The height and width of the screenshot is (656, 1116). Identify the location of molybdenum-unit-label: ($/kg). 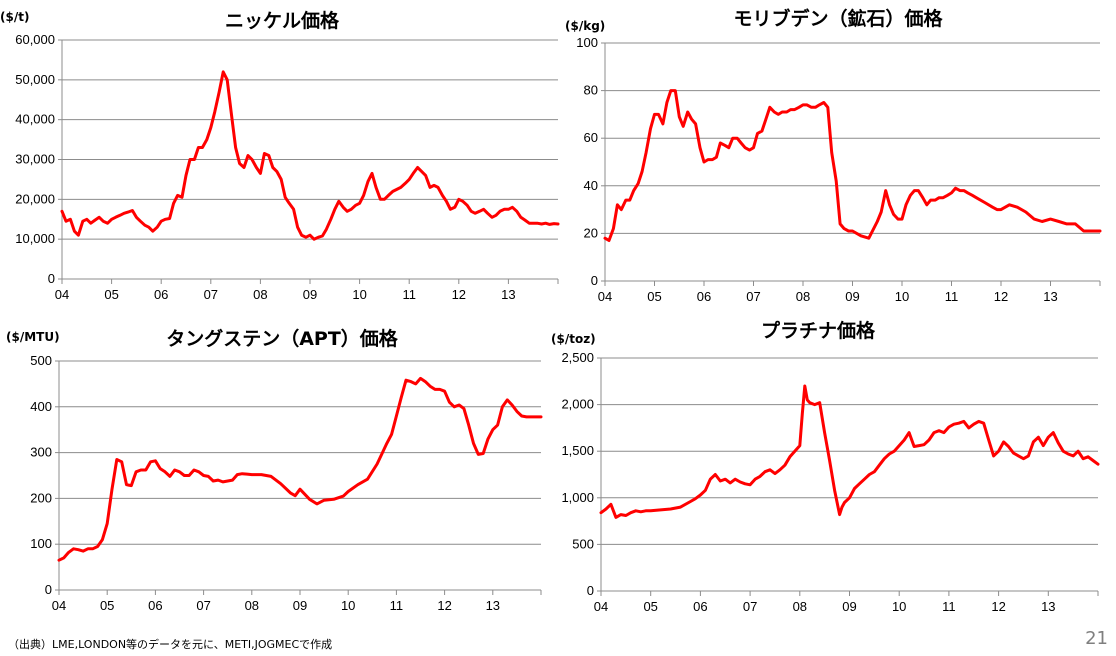
(585, 26).